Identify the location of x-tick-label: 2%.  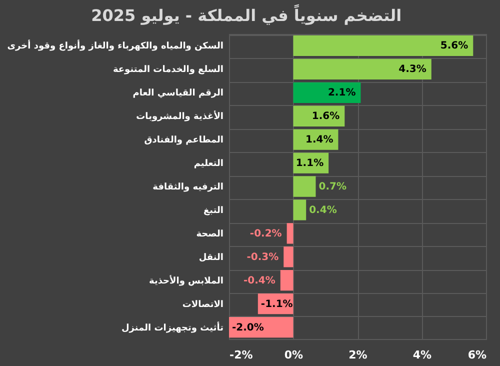
(358, 355).